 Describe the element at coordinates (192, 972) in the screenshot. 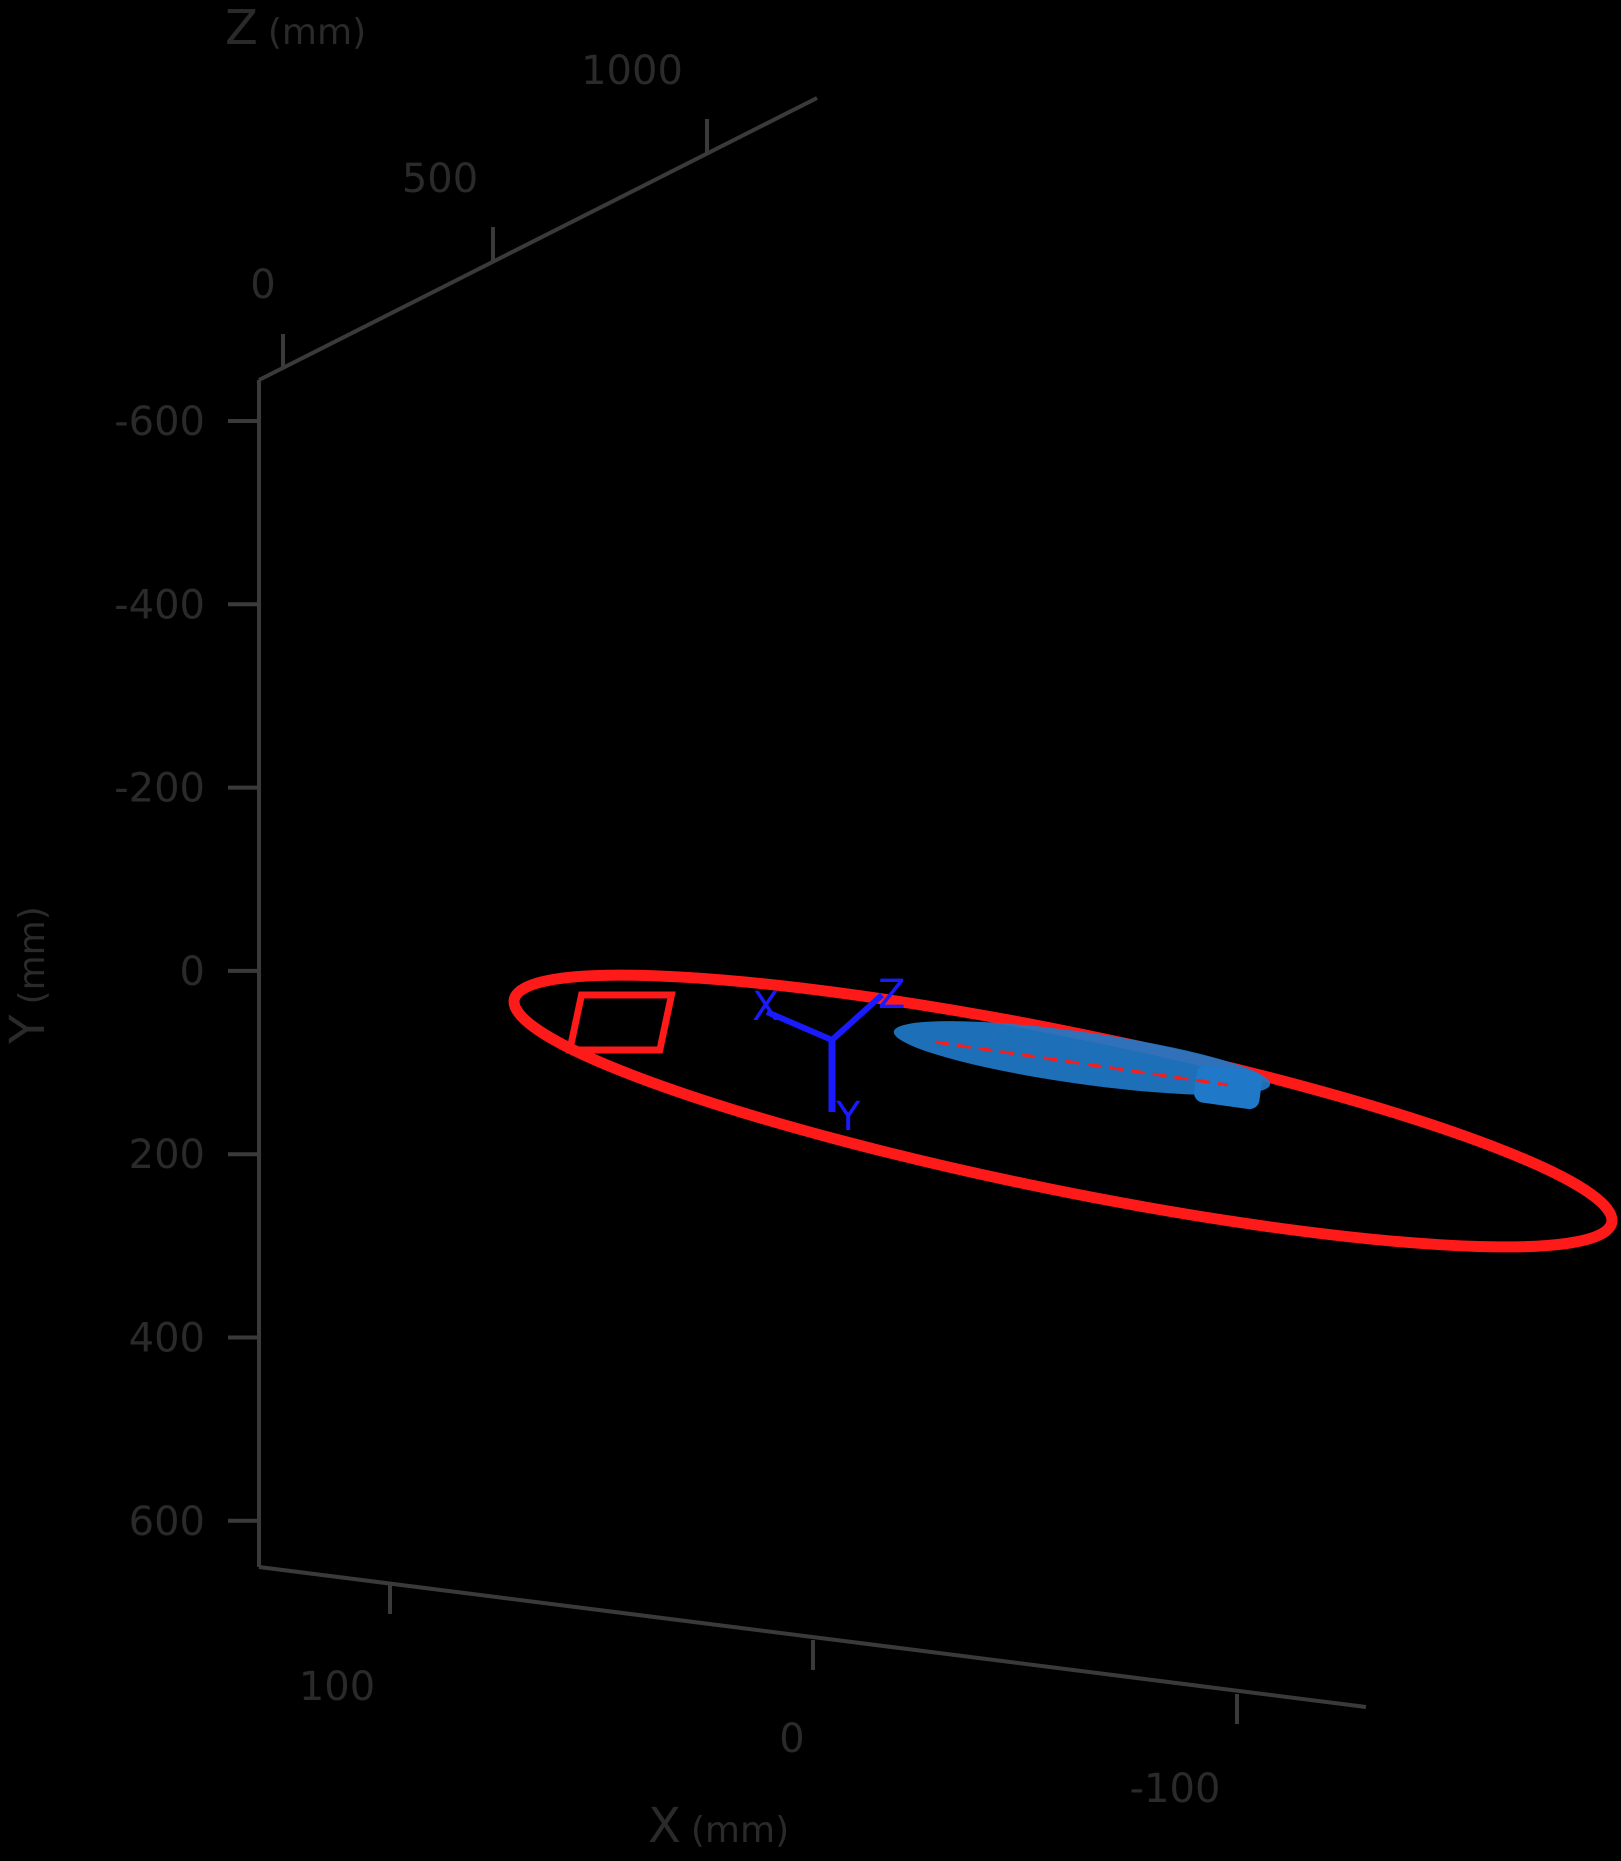

I see `y-tick-label: 0` at that location.